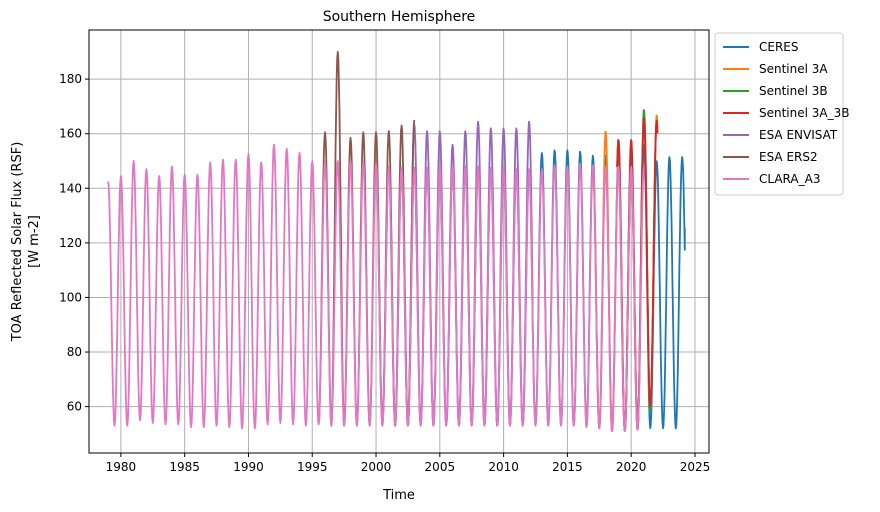 The image size is (880, 512). I want to click on x-tick-label: 2000, so click(376, 467).